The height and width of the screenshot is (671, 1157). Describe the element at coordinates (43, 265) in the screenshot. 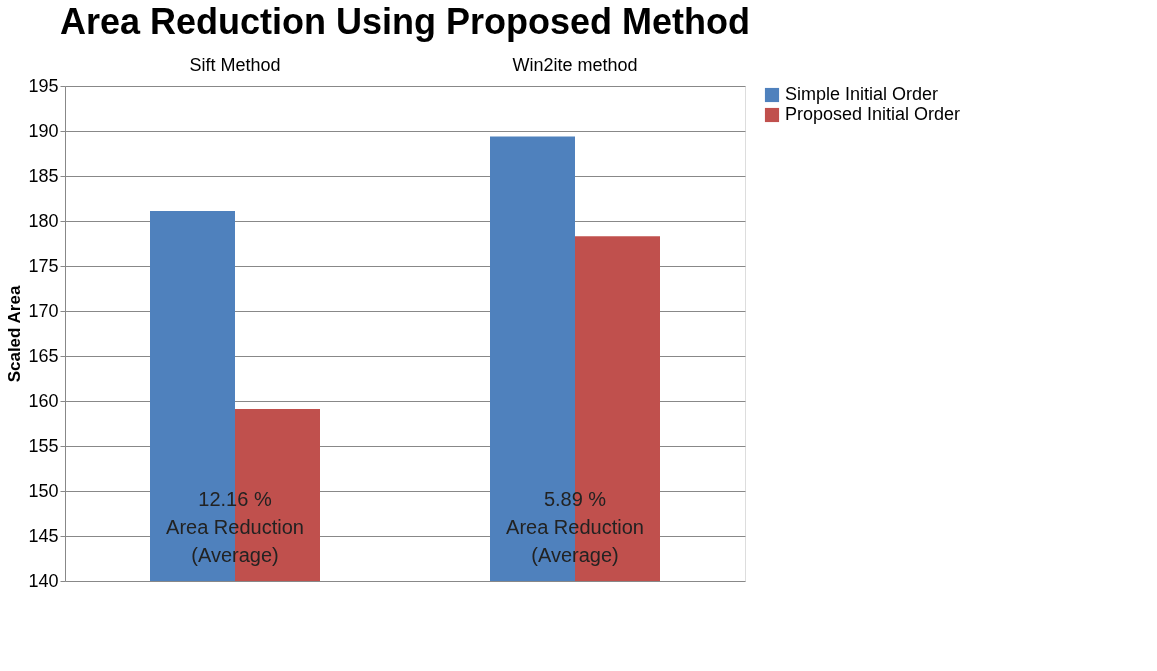

I see `y-tick-label: 175` at that location.